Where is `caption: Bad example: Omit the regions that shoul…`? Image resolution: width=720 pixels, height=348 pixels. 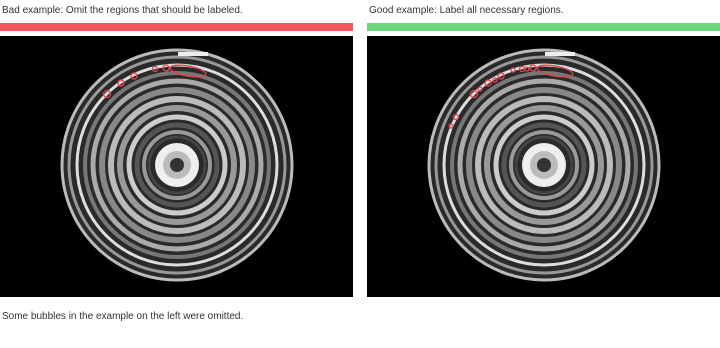 caption: Bad example: Omit the regions that shoul… is located at coordinates (122, 10).